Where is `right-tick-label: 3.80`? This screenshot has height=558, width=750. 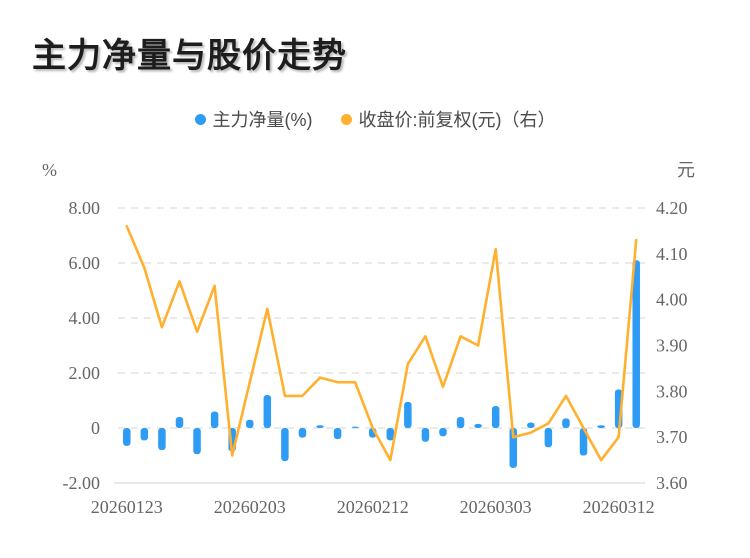 right-tick-label: 3.80 is located at coordinates (672, 391).